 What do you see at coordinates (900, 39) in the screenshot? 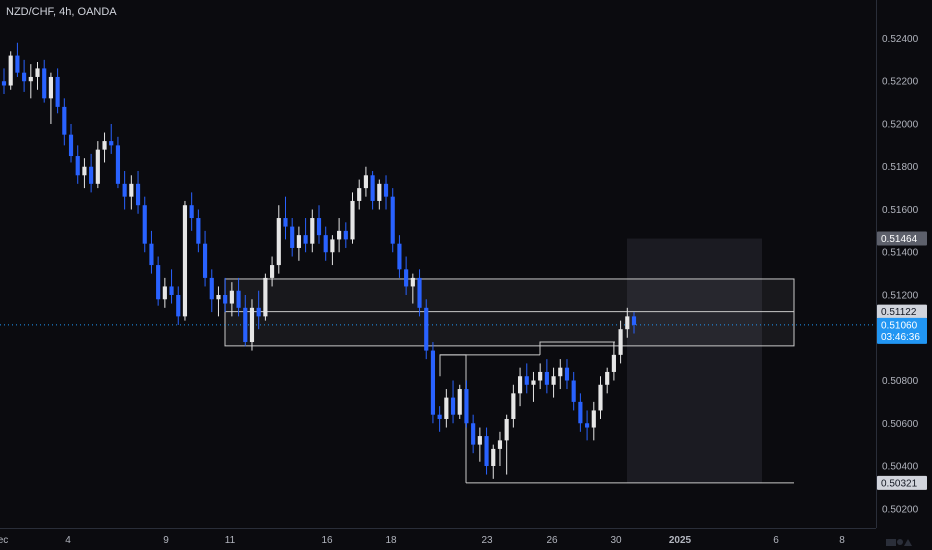
I see `price-tick-label: 0.52400` at bounding box center [900, 39].